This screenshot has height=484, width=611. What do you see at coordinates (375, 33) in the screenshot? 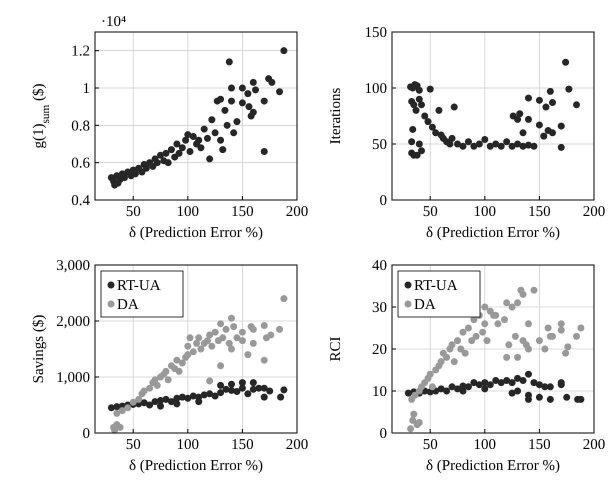
I see `y-tick-label: 150` at bounding box center [375, 33].